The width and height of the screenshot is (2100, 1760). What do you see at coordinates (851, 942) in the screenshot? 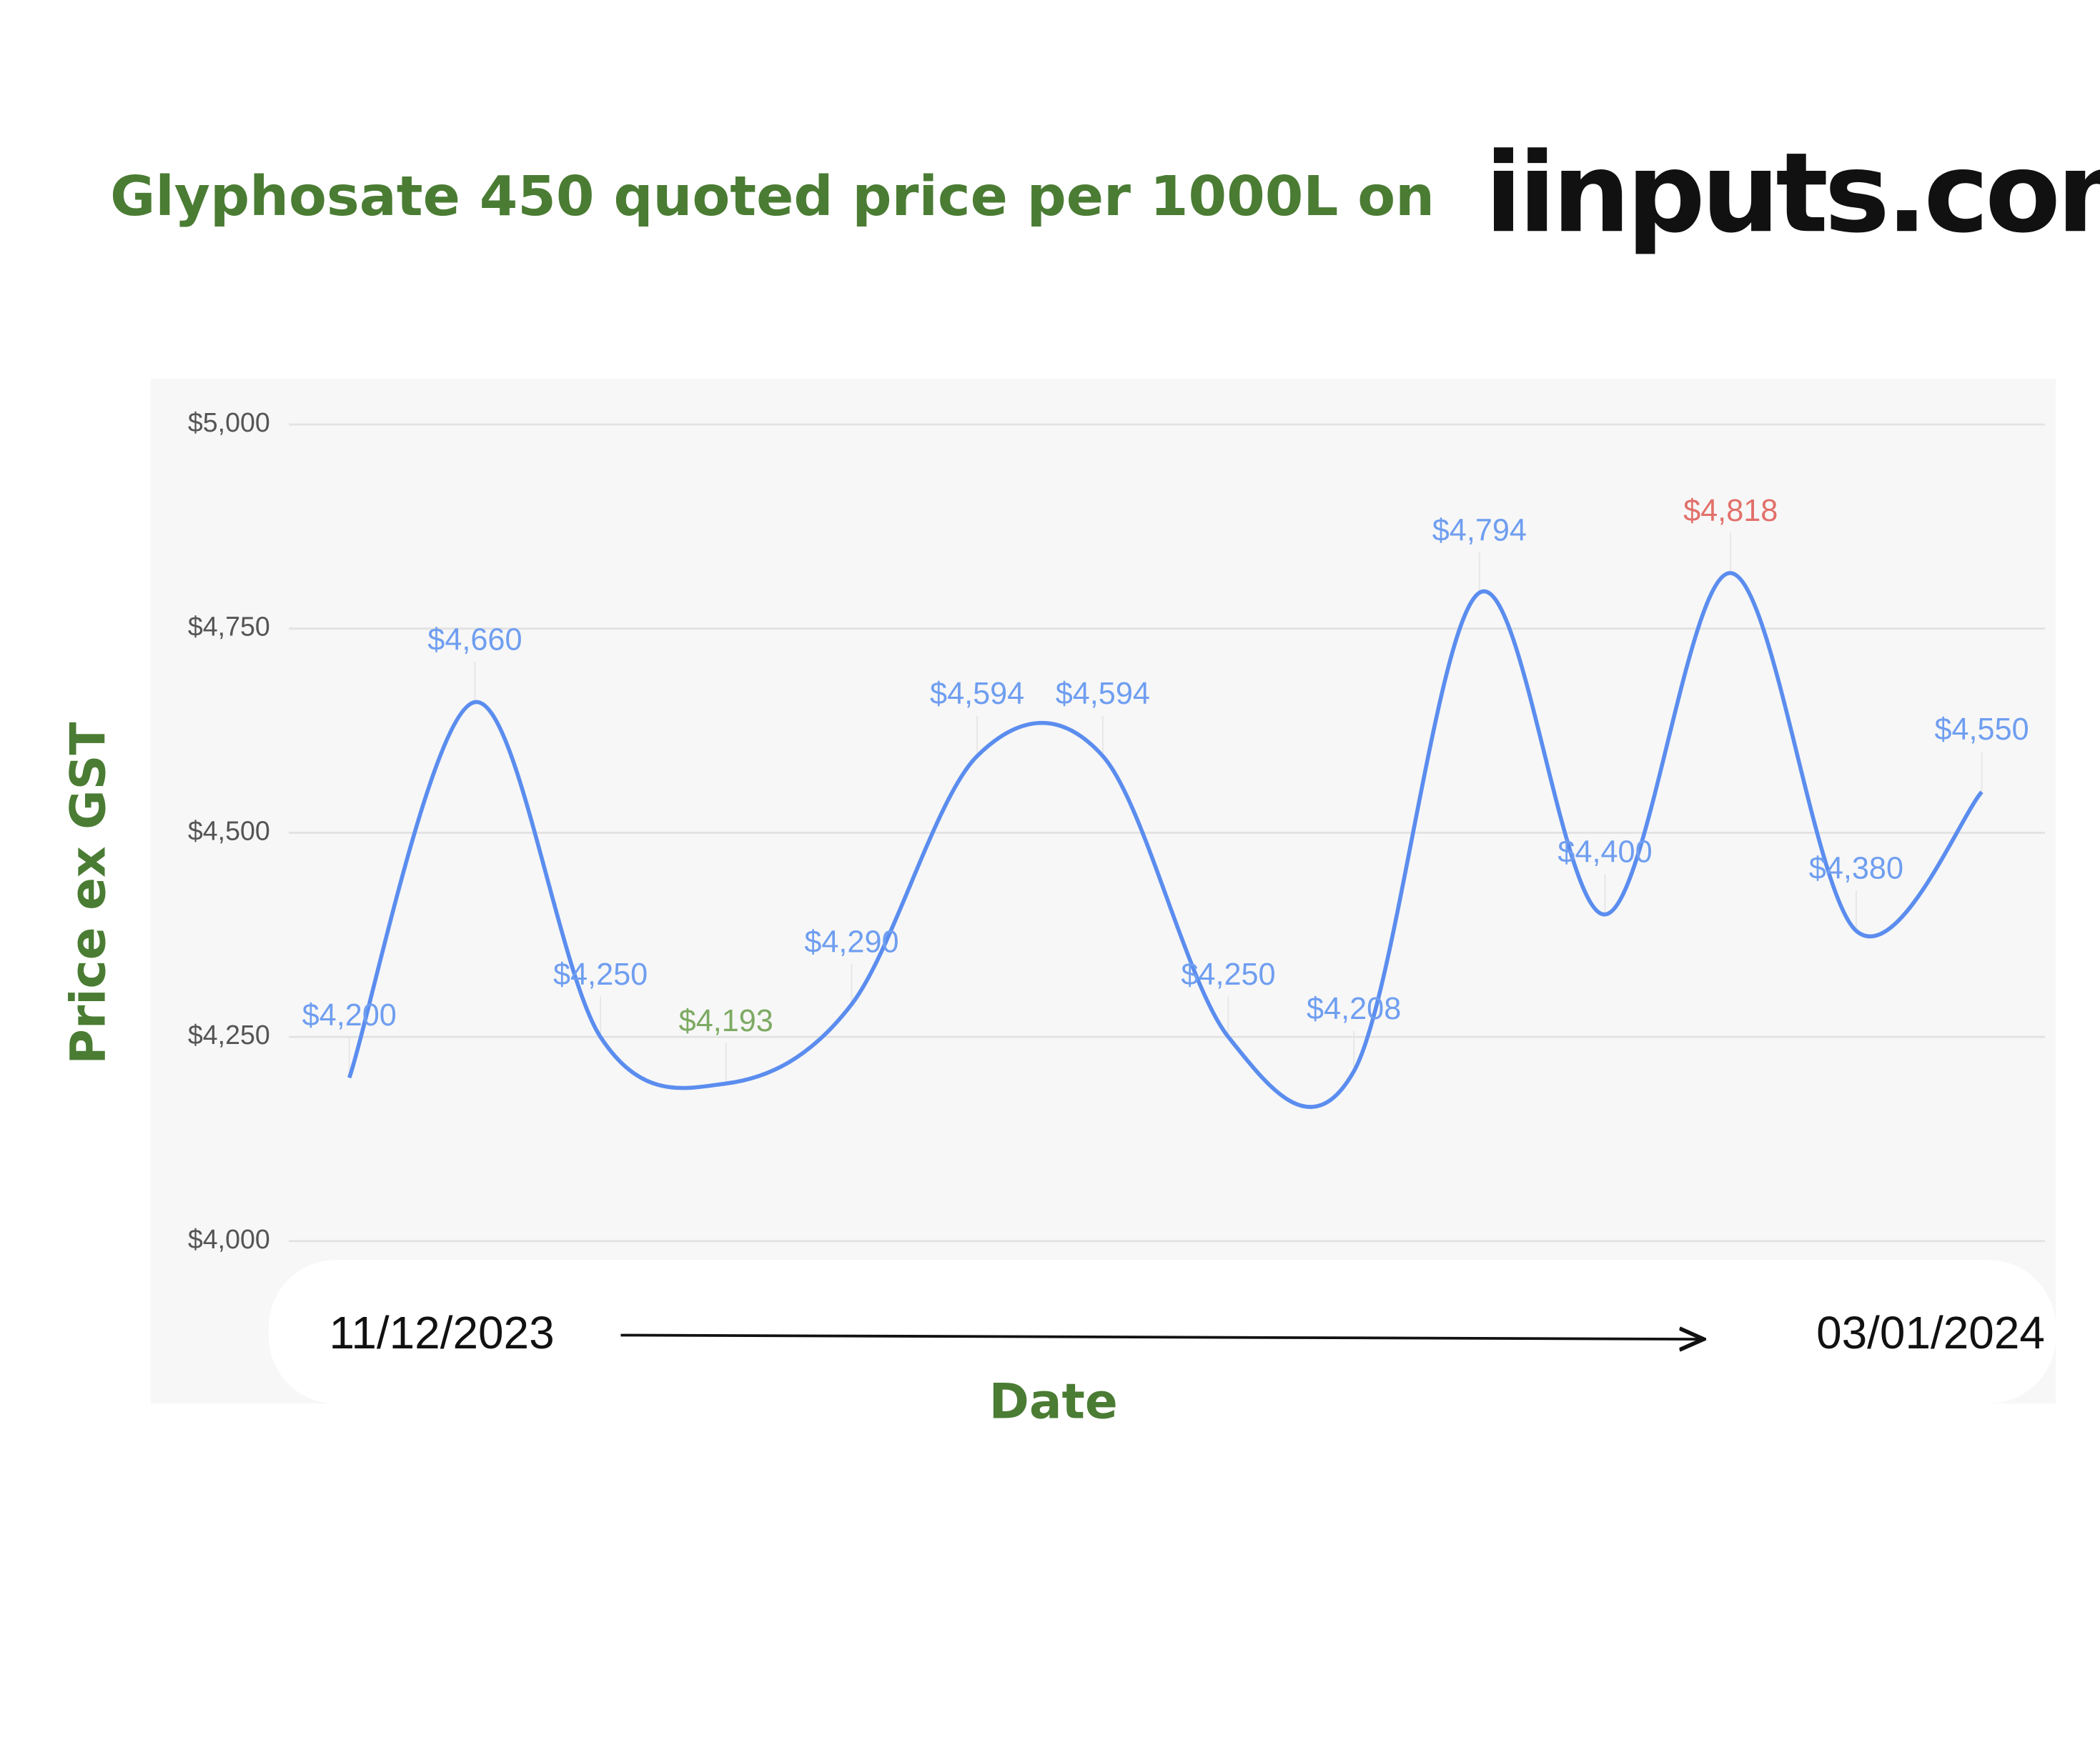
I see `data-label: $4,290` at bounding box center [851, 942].